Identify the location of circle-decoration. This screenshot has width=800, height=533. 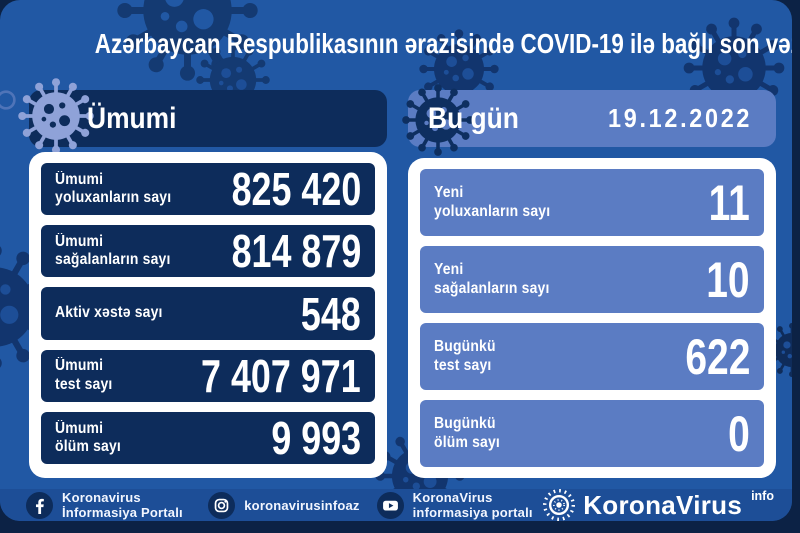
(8, 100).